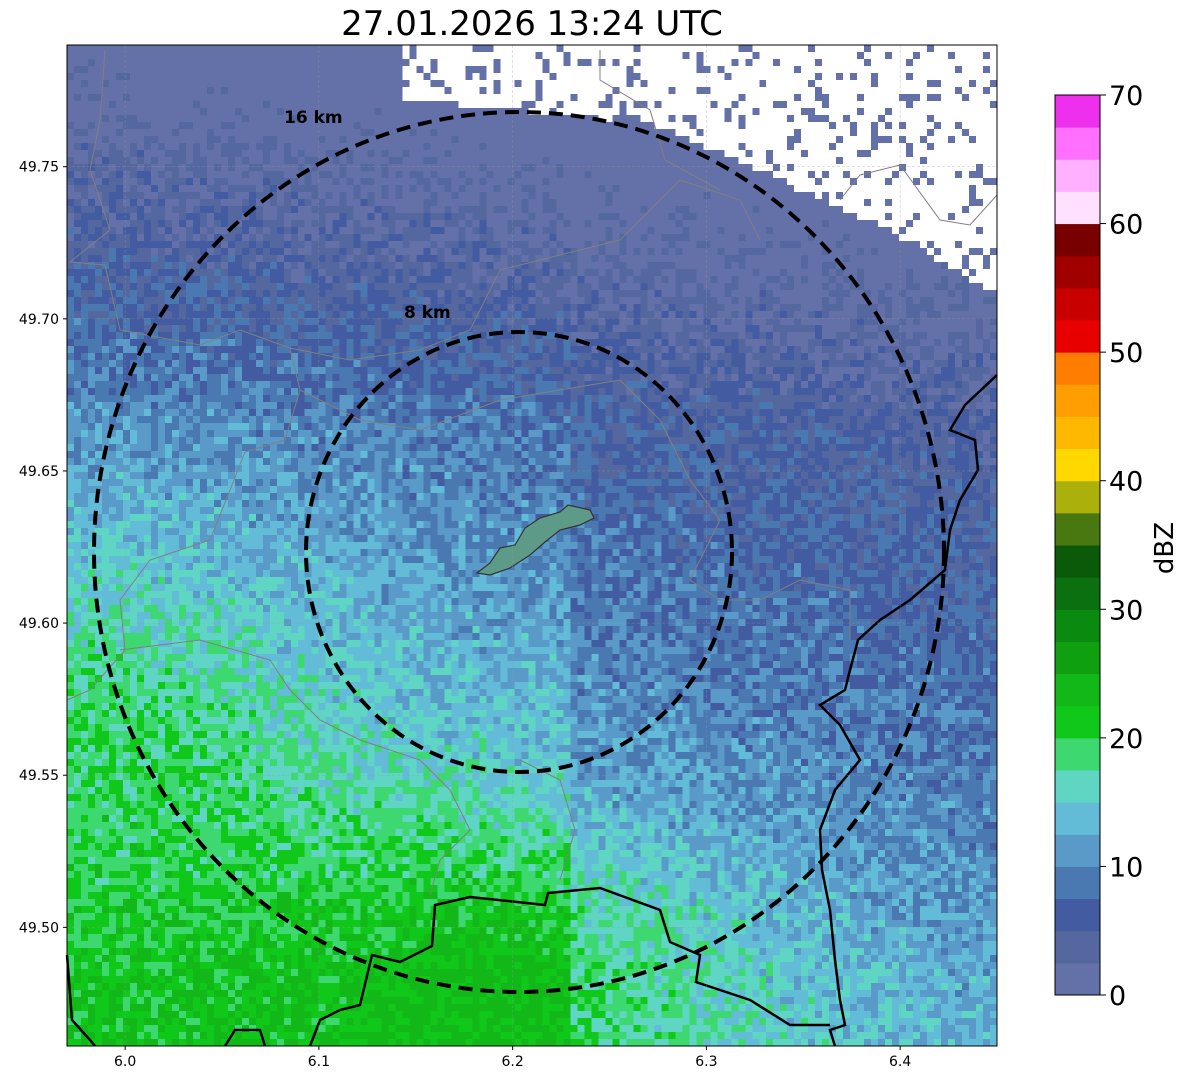 The height and width of the screenshot is (1084, 1188). I want to click on range-ring-8km, so click(519, 552).